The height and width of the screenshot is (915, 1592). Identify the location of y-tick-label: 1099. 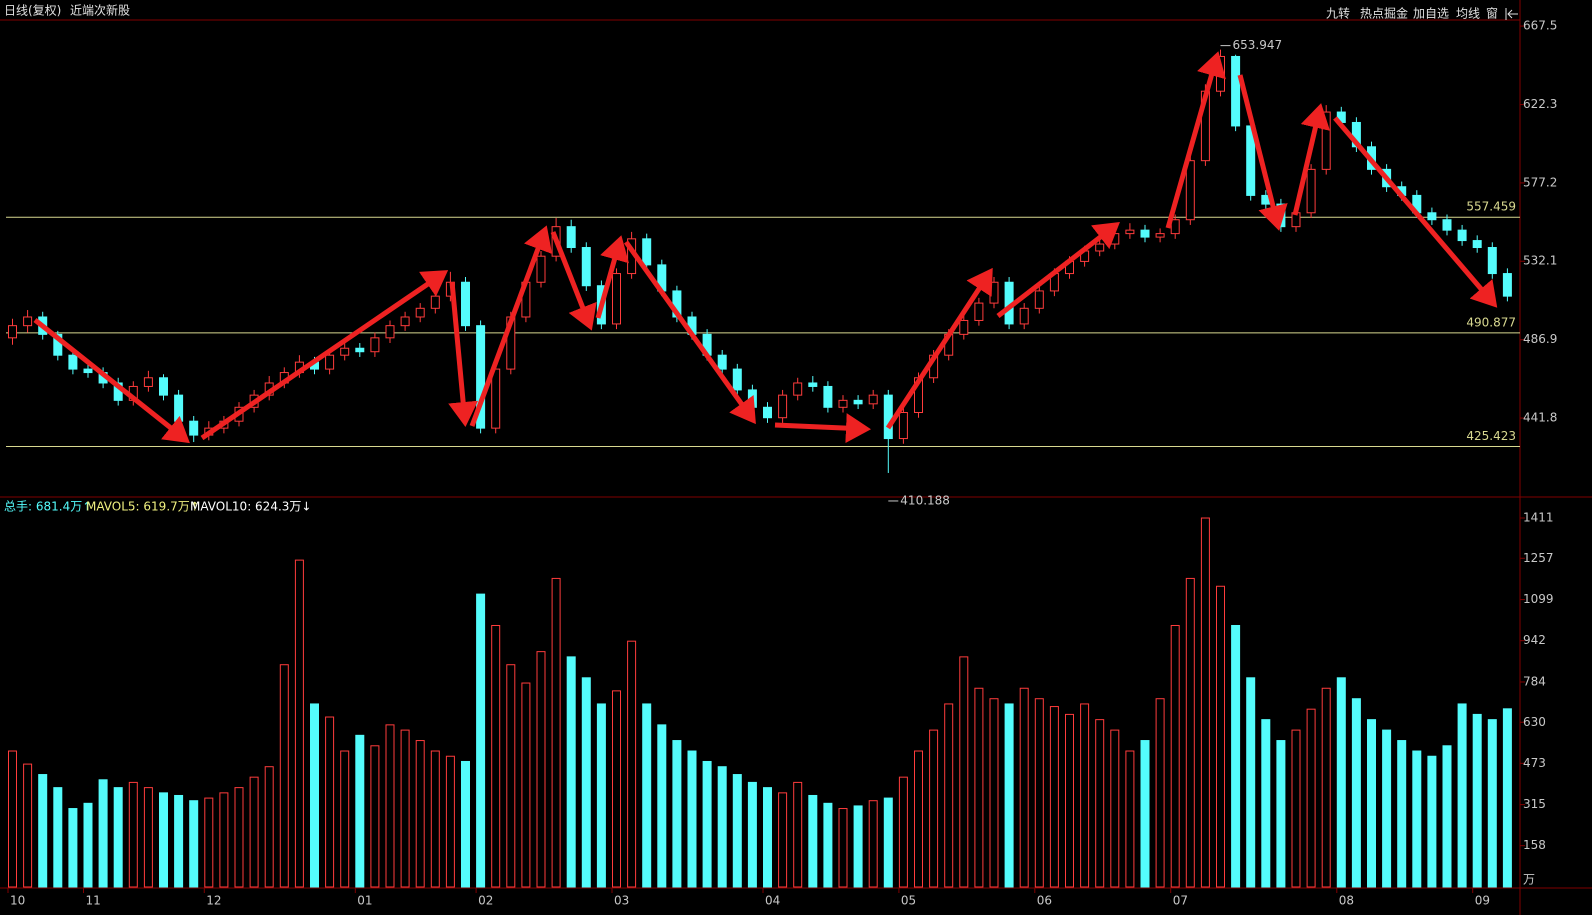
(1538, 599).